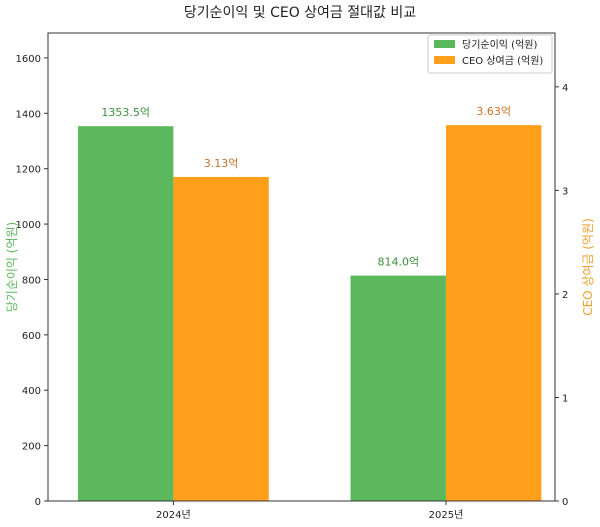 The height and width of the screenshot is (527, 600). I want to click on y-left-label: 당기순이익 (억원), so click(12, 267).